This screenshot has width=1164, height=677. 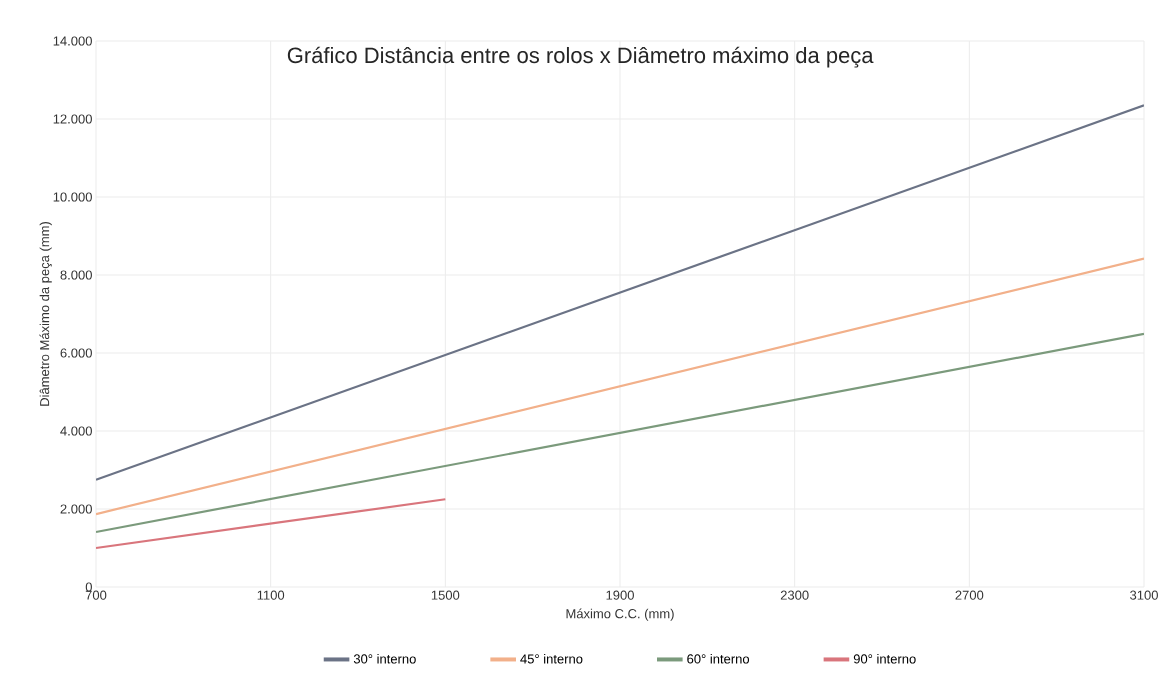 What do you see at coordinates (718, 658) in the screenshot?
I see `legend-label: 60° interno` at bounding box center [718, 658].